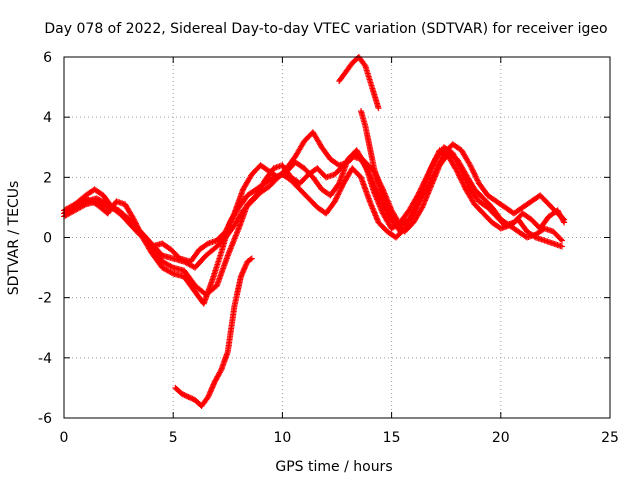 The image size is (640, 480). I want to click on y-axis-label: SDTVAR / TECUs, so click(14, 238).